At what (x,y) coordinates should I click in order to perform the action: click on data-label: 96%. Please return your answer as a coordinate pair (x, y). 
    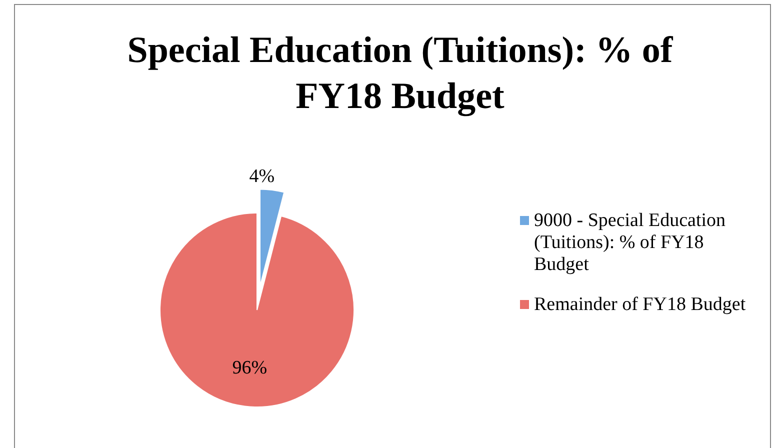
    Looking at the image, I should click on (250, 368).